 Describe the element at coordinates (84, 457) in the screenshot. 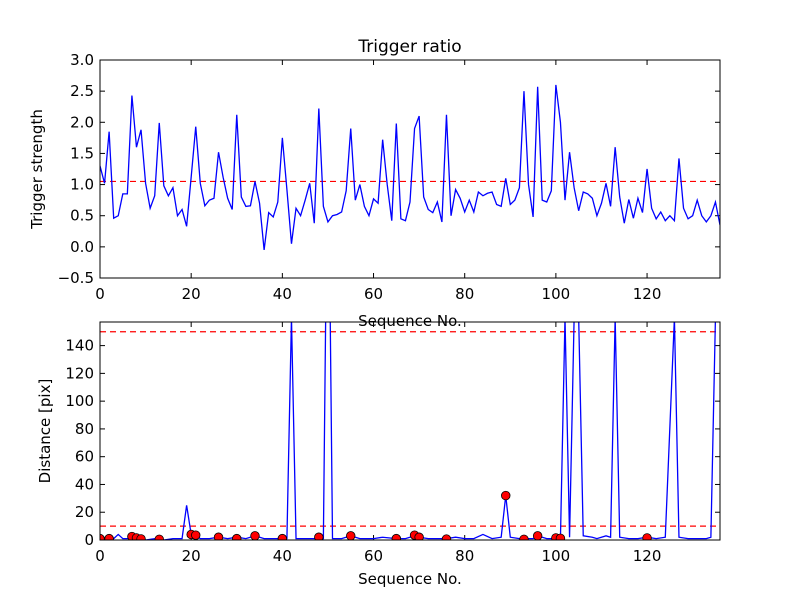

I see `y-tick-label: 60` at that location.